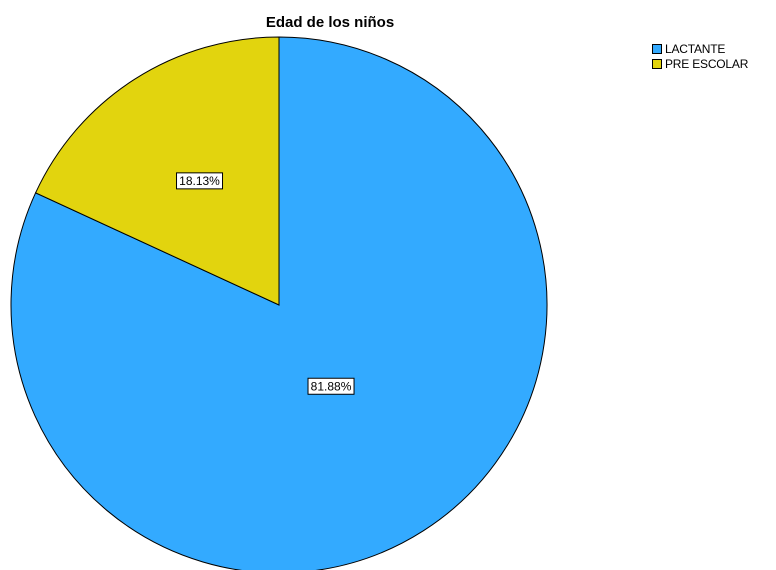  I want to click on legend: LACTANTE PRE ESCOLAR, so click(700, 56).